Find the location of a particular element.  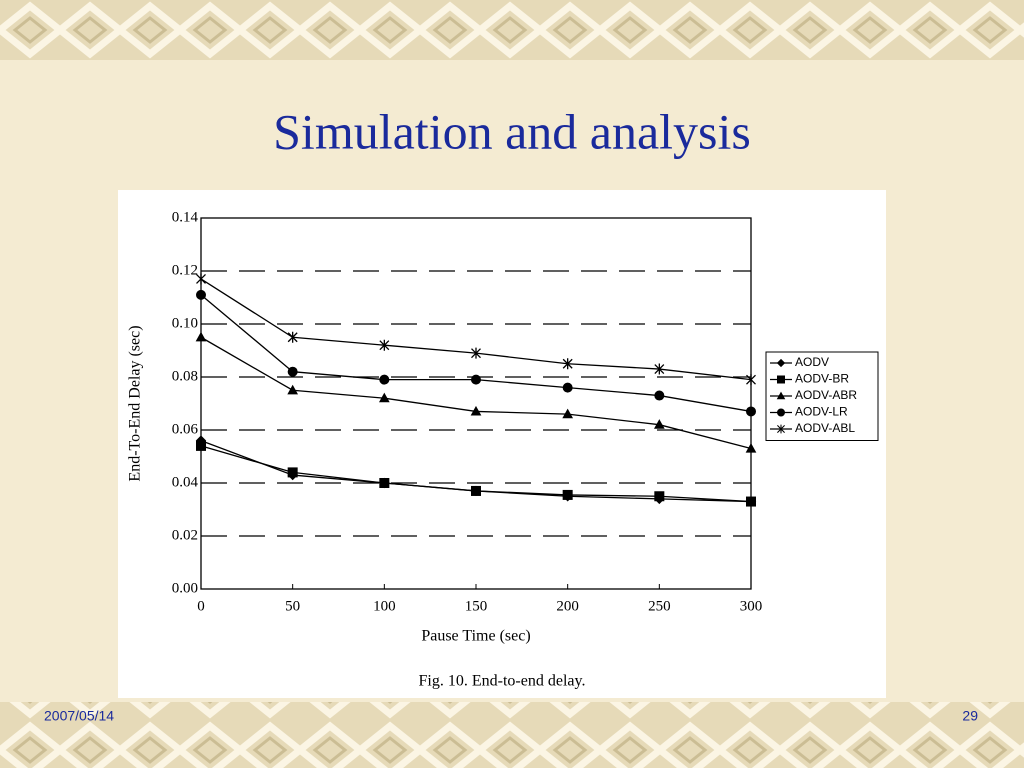

bottom-border is located at coordinates (512, 735).